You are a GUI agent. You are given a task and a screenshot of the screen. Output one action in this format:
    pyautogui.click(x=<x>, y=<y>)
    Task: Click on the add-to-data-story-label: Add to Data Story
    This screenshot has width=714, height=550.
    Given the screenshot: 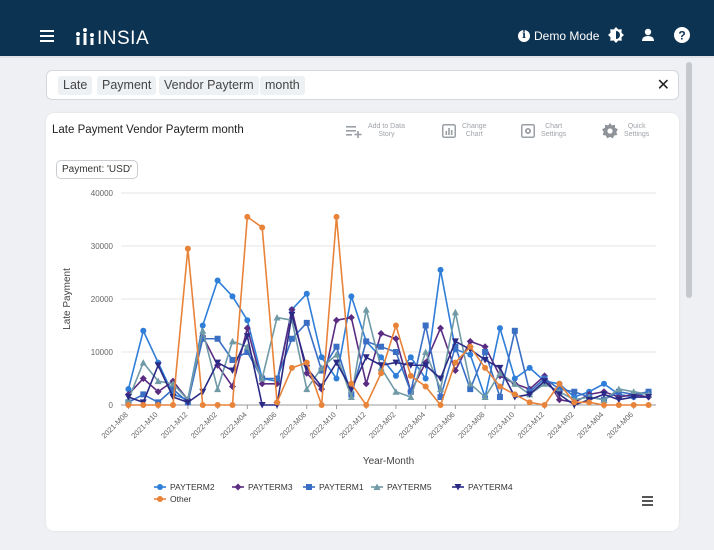 What is the action you would take?
    pyautogui.click(x=386, y=130)
    